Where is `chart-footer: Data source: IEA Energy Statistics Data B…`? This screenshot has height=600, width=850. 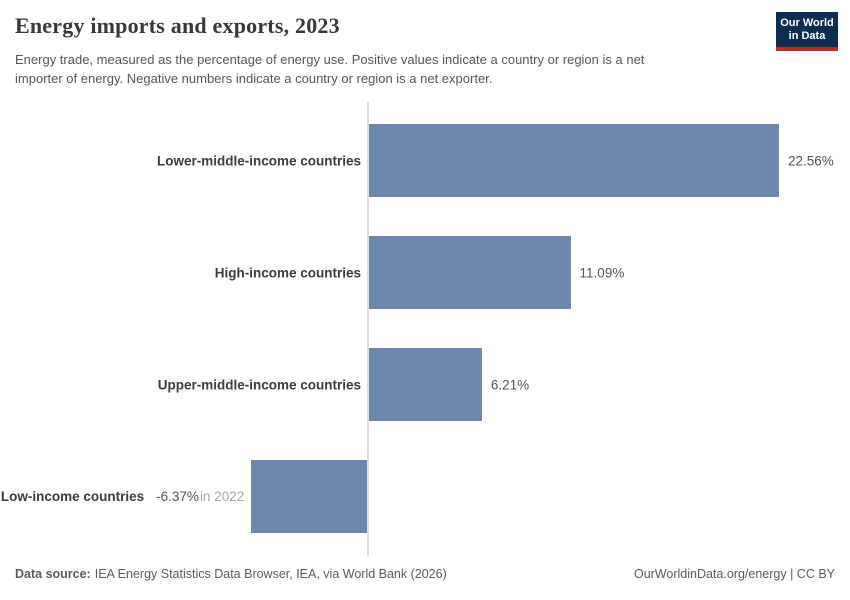 chart-footer: Data source: IEA Energy Statistics Data B… is located at coordinates (425, 574).